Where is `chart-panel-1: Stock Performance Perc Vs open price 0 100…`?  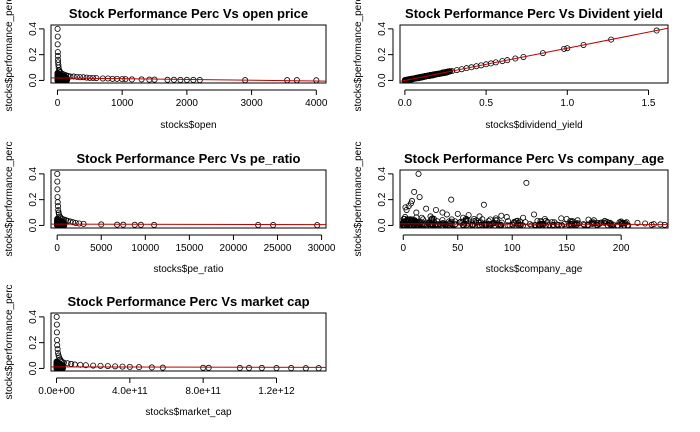 chart-panel-1: Stock Performance Perc Vs open price 0 100… is located at coordinates (166, 65).